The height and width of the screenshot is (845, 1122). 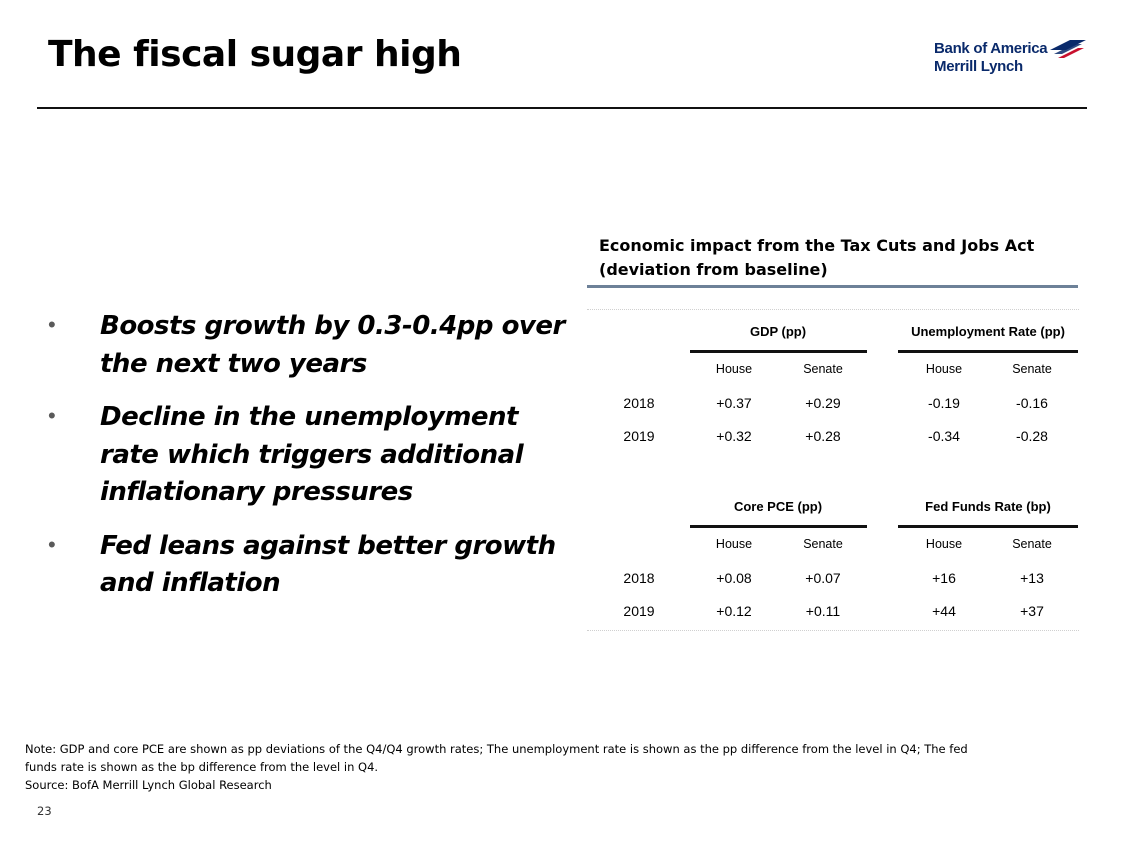 I want to click on table-cell: -0.34, so click(x=944, y=436).